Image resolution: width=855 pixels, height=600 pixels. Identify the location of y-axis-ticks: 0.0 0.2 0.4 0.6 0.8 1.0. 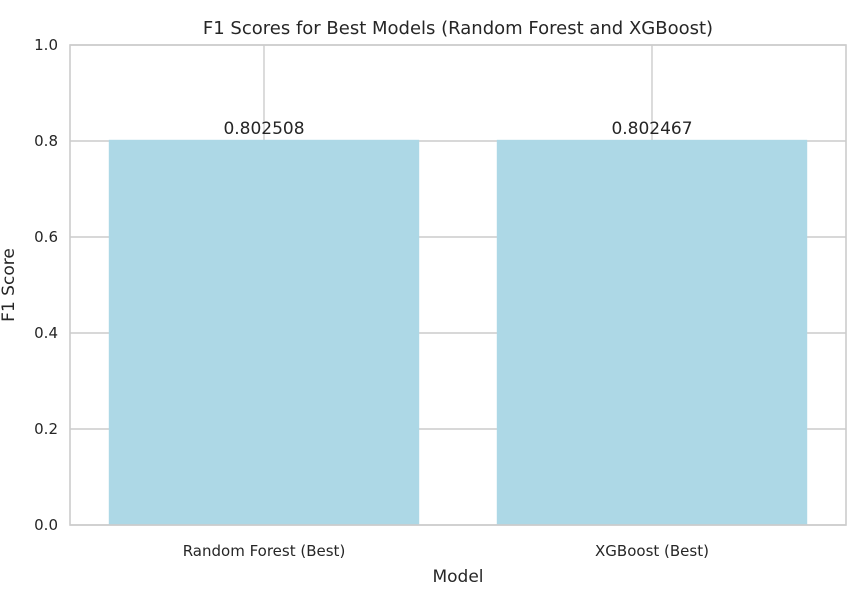
(46, 285).